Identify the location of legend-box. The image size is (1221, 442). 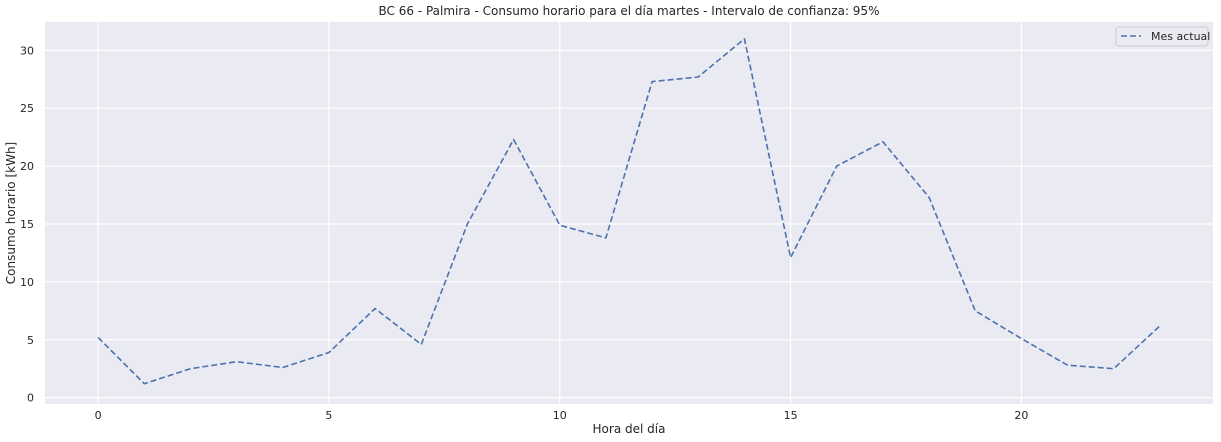
(1162, 36).